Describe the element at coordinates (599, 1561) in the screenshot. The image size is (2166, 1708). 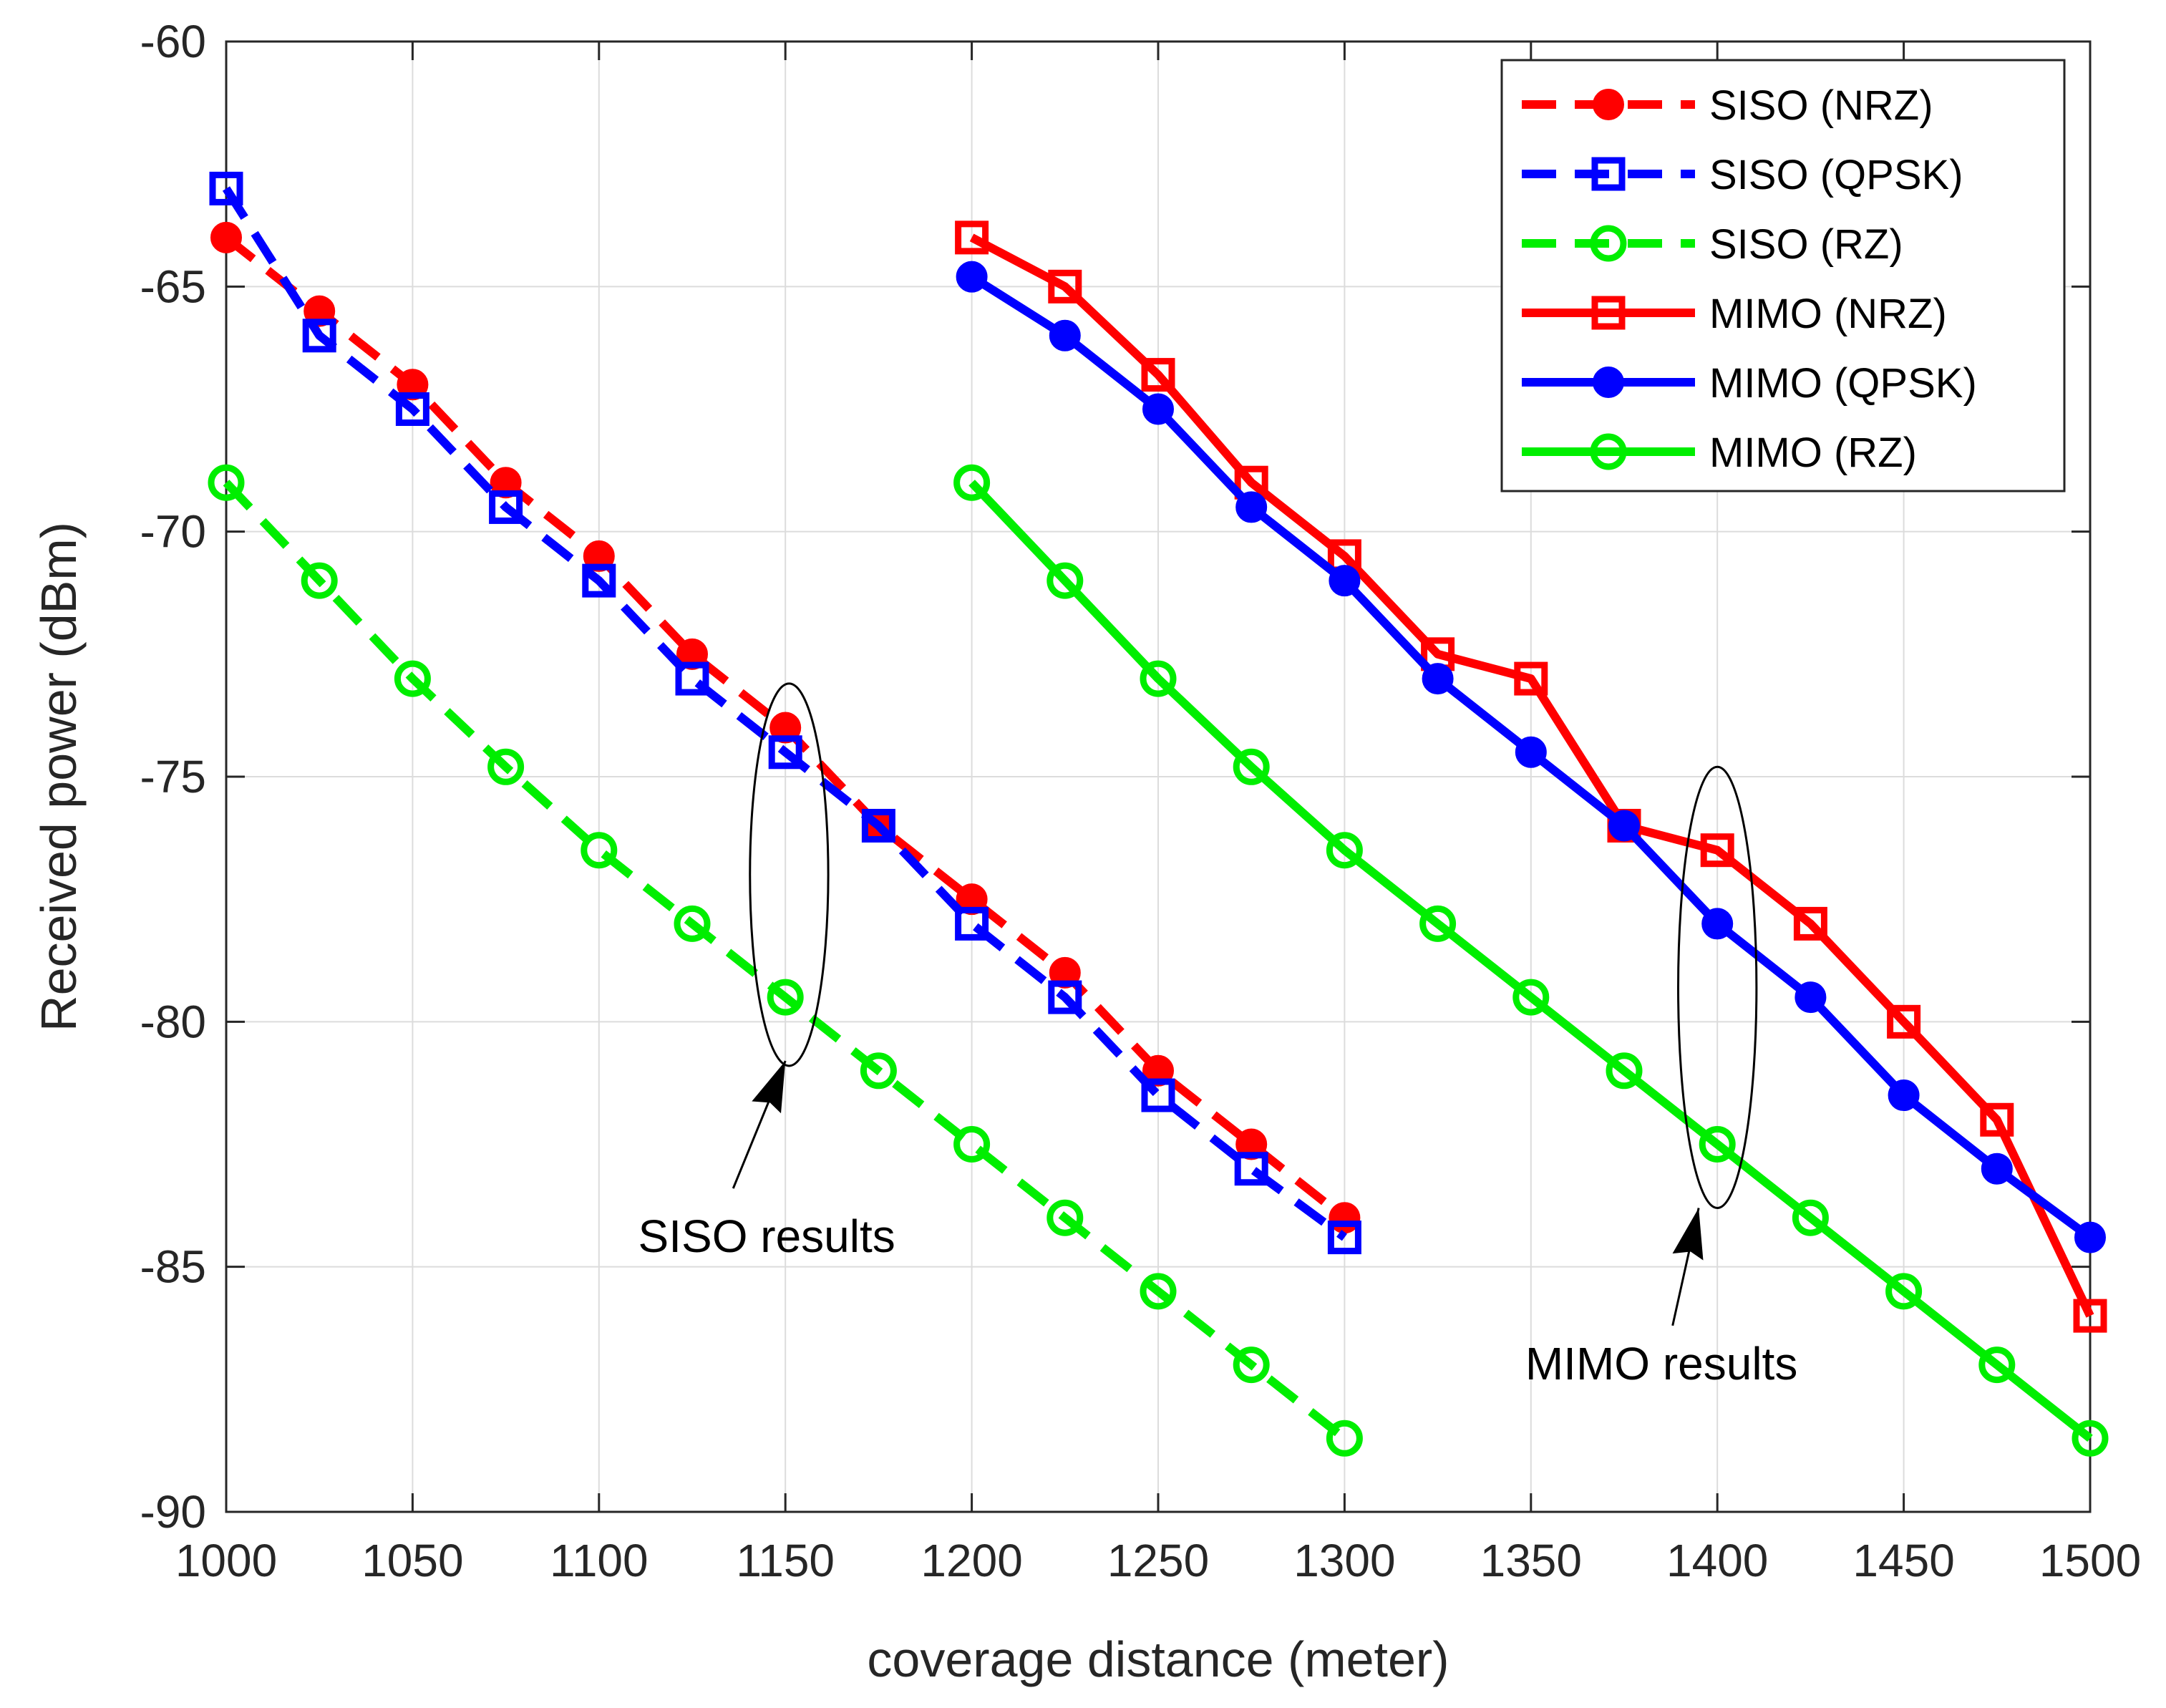
I see `x-tick-label: 1100` at that location.